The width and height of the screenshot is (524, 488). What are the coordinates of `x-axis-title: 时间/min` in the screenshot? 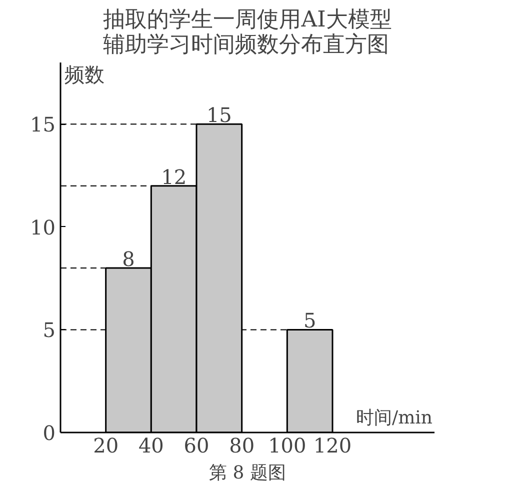 It's located at (394, 418).